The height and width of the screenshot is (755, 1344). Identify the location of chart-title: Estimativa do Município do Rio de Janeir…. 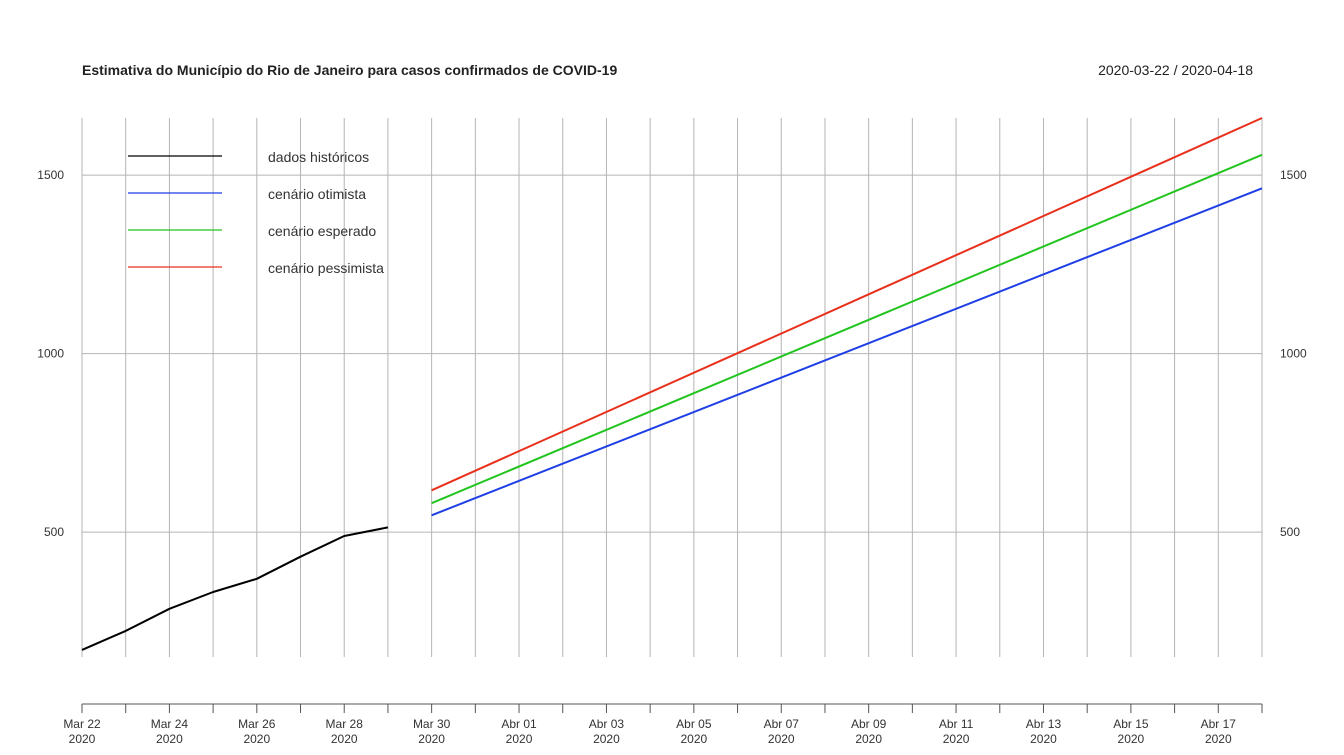
(350, 70).